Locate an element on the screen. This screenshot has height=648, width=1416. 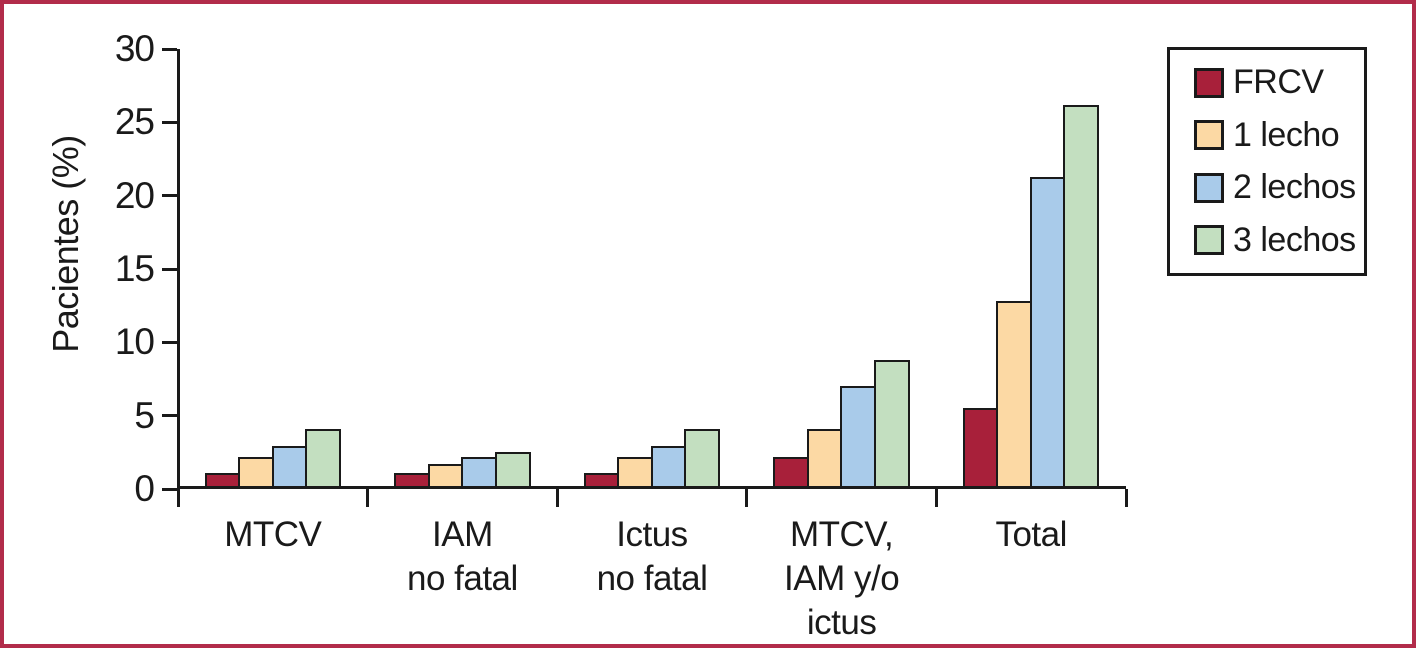
y-tick-label: 20 is located at coordinates (134, 195).